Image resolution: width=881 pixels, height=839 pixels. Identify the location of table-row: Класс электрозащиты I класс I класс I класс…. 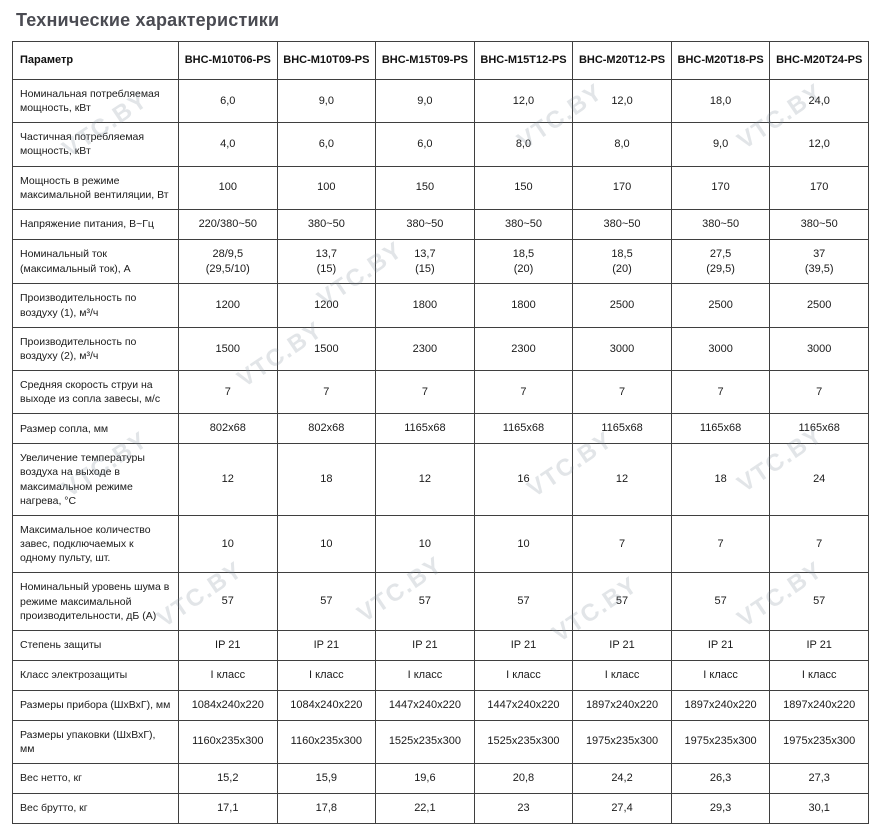
(440, 675).